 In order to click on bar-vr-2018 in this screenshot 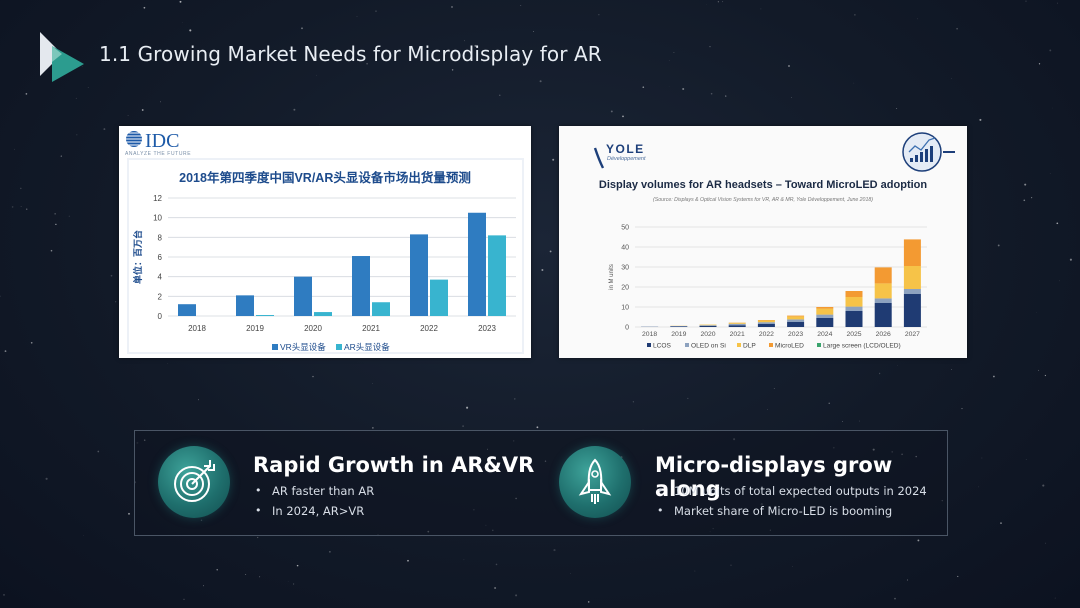, I will do `click(187, 310)`.